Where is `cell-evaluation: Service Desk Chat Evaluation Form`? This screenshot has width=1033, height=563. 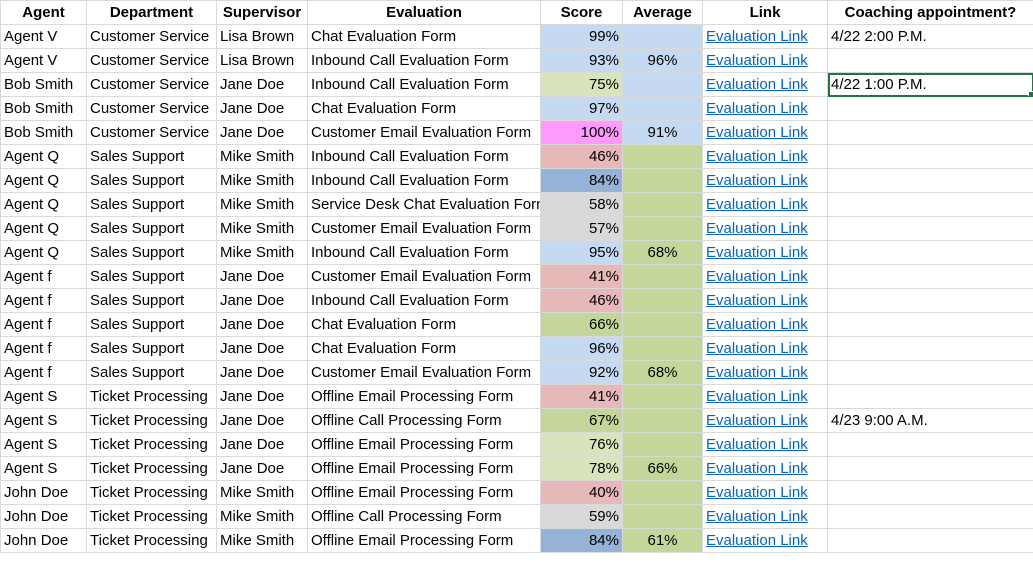 cell-evaluation: Service Desk Chat Evaluation Form is located at coordinates (424, 204).